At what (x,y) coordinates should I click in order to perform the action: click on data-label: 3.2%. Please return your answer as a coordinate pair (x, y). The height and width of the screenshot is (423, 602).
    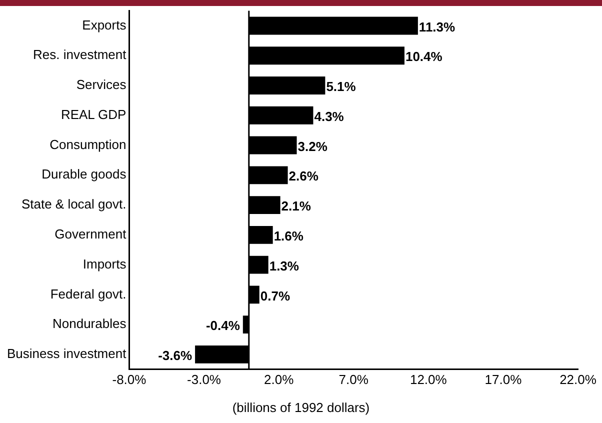
    Looking at the image, I should click on (313, 146).